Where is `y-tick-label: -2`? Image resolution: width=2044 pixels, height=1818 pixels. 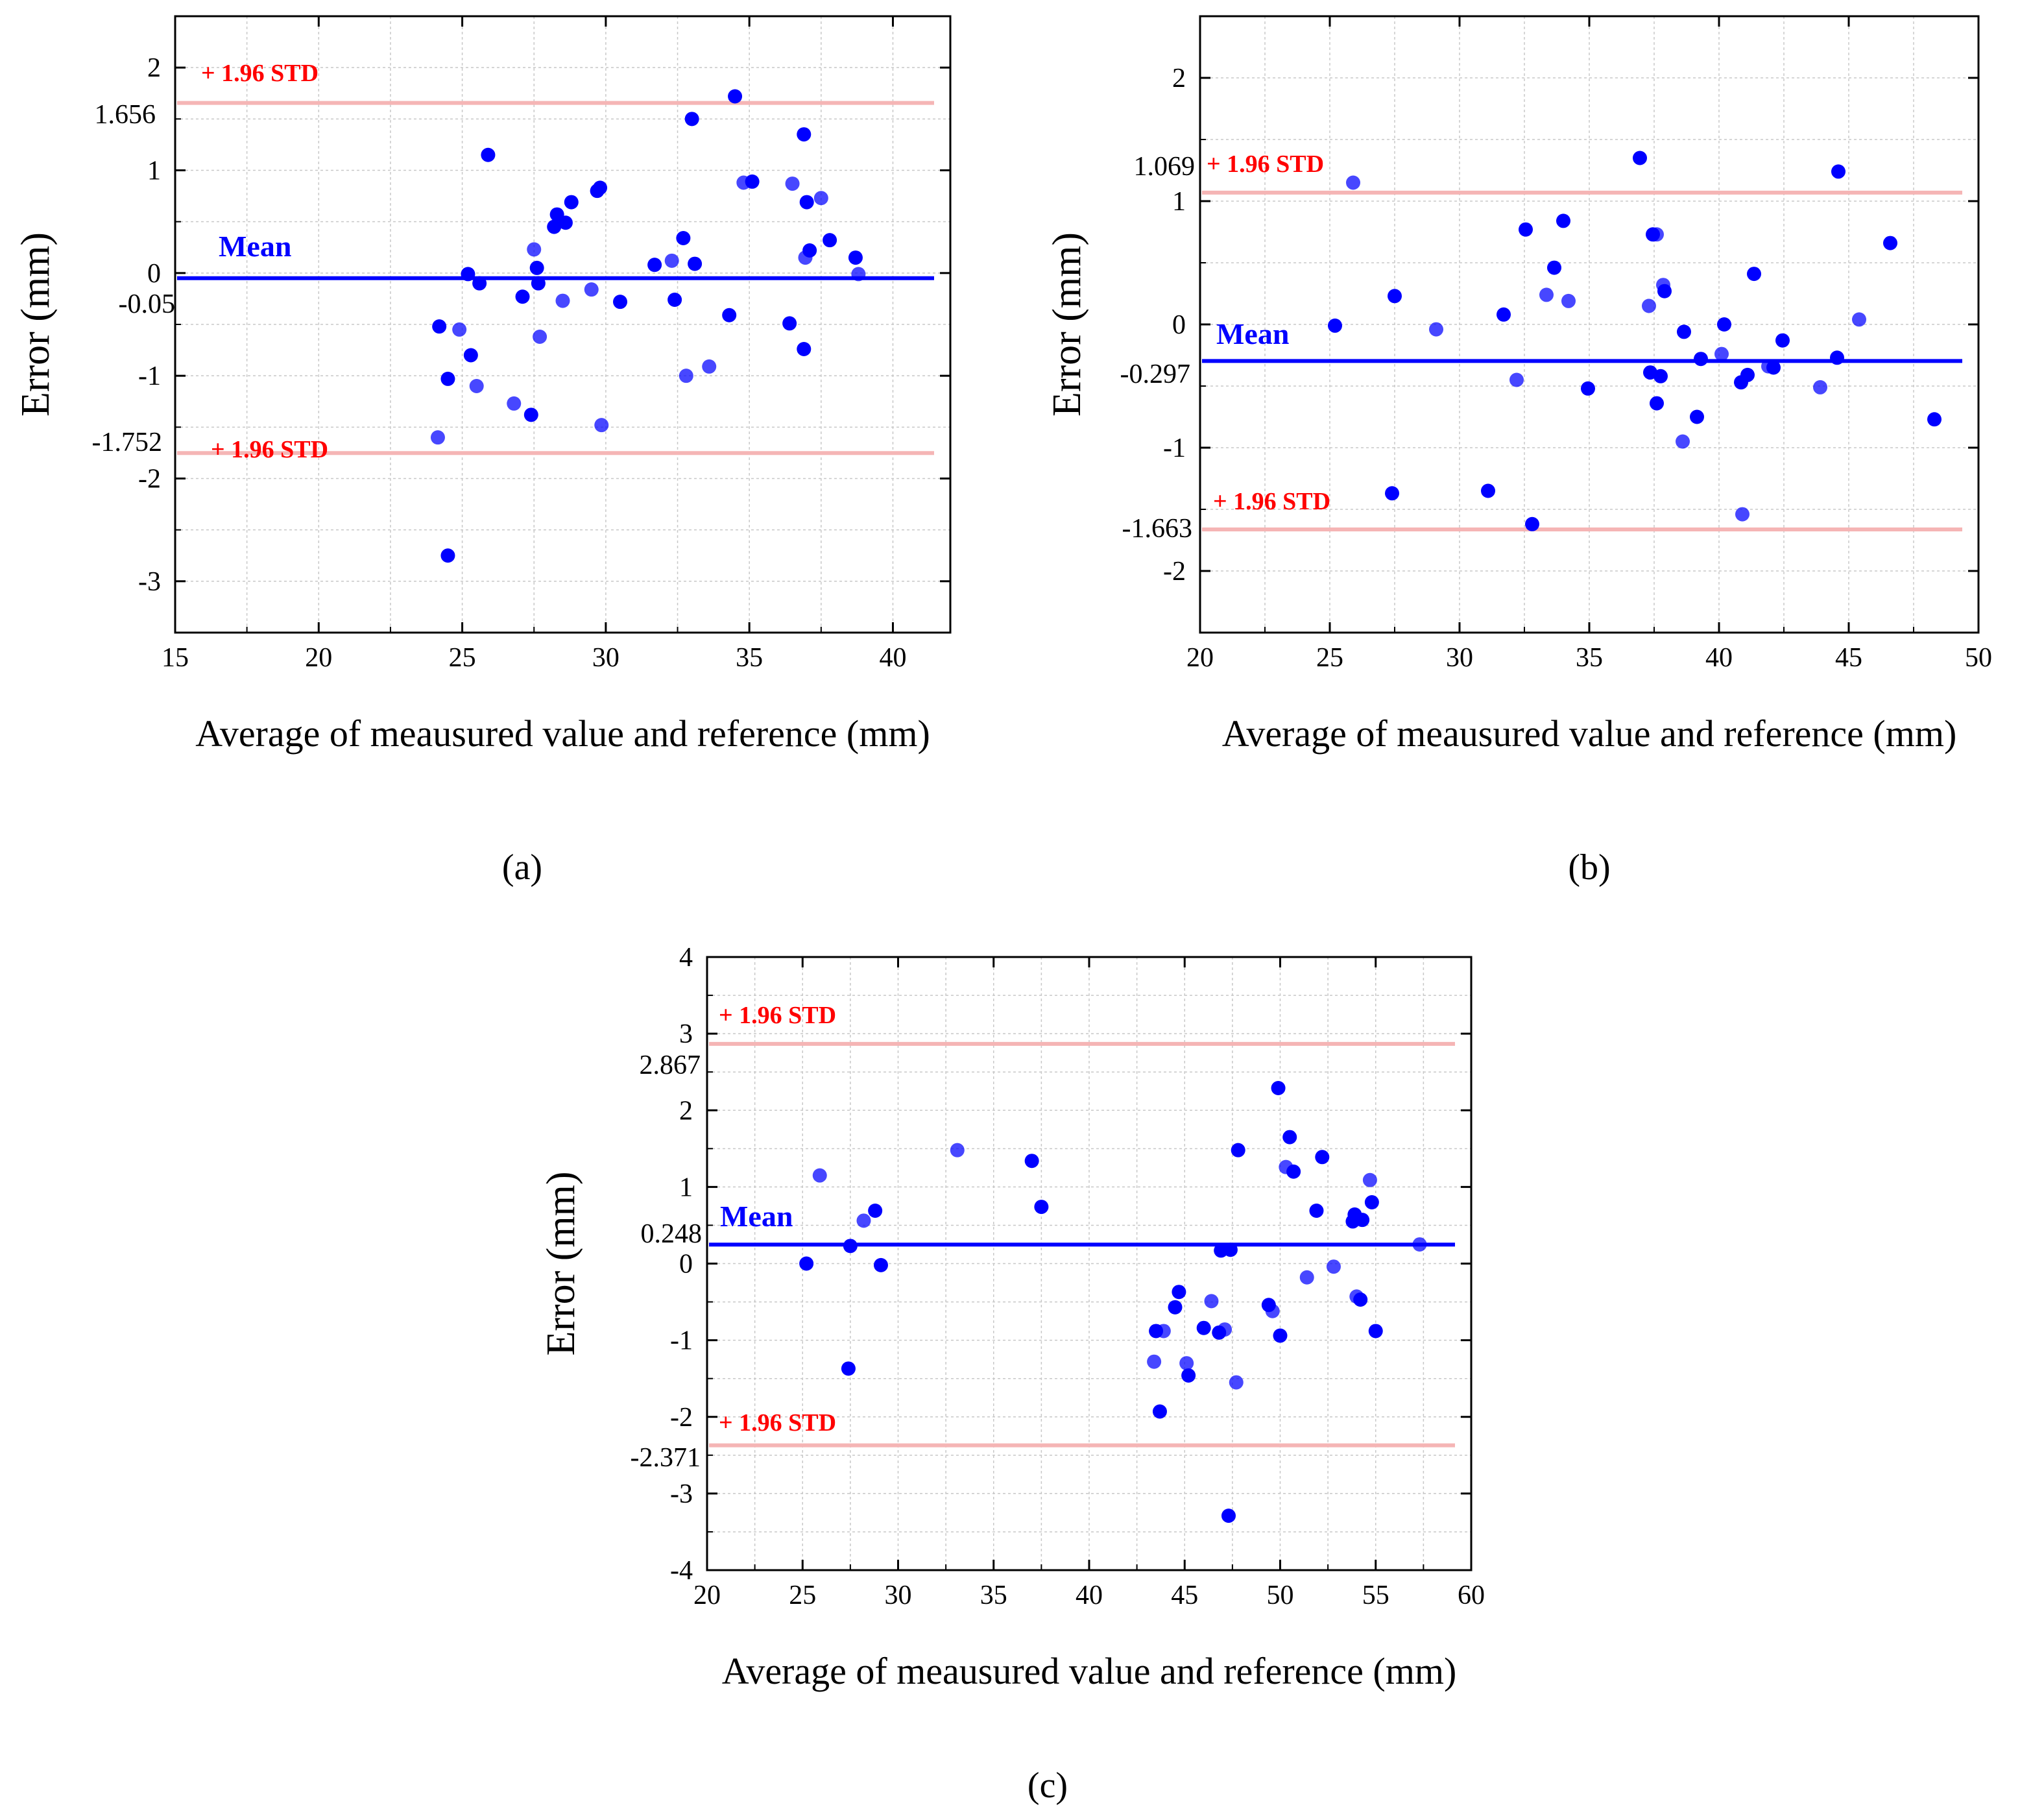
y-tick-label: -2 is located at coordinates (149, 480).